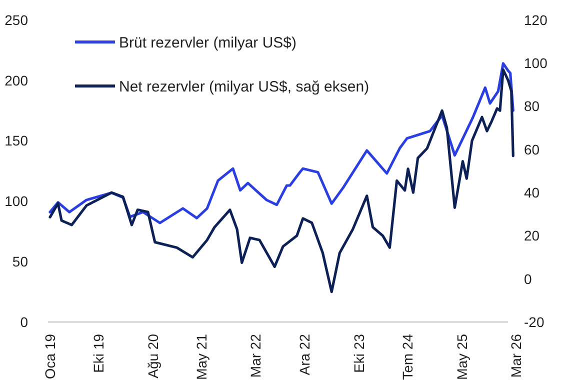 The width and height of the screenshot is (562, 392). I want to click on x-tick-label: May 25, so click(462, 357).